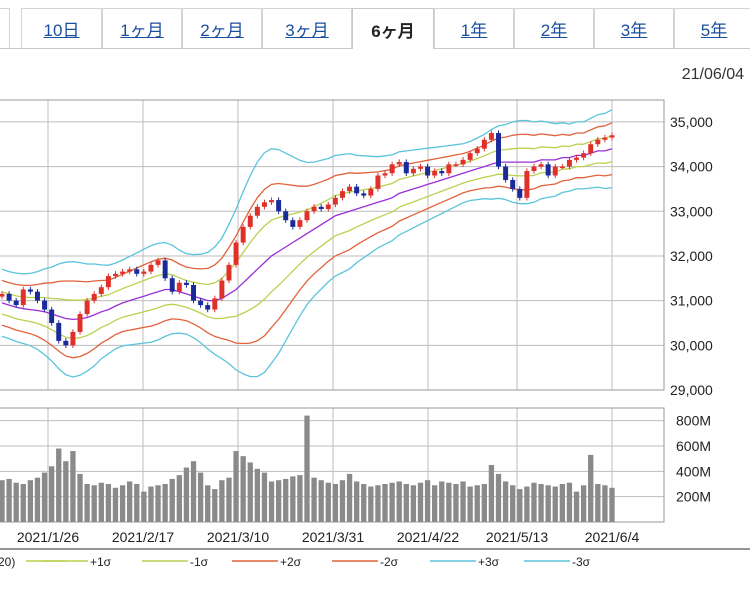  I want to click on tab-1-year: 1年, so click(474, 28).